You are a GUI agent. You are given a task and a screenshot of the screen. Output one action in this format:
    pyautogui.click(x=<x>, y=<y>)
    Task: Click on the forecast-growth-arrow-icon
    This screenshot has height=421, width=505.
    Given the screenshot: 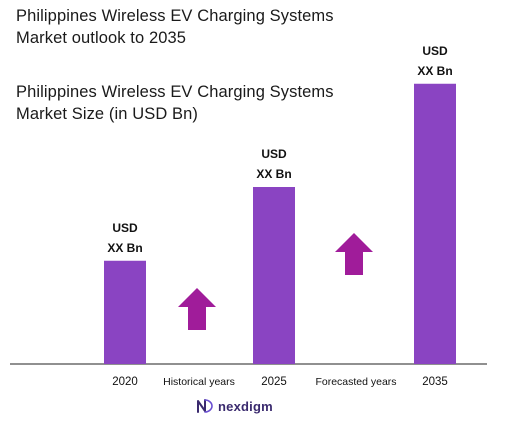 What is the action you would take?
    pyautogui.click(x=354, y=254)
    